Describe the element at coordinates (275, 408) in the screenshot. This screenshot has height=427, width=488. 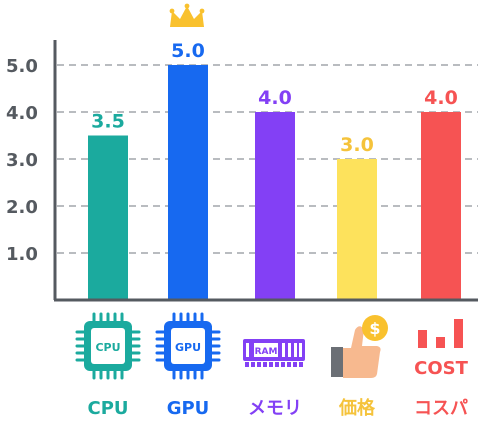
I see `x-tick-label: メモリ` at that location.